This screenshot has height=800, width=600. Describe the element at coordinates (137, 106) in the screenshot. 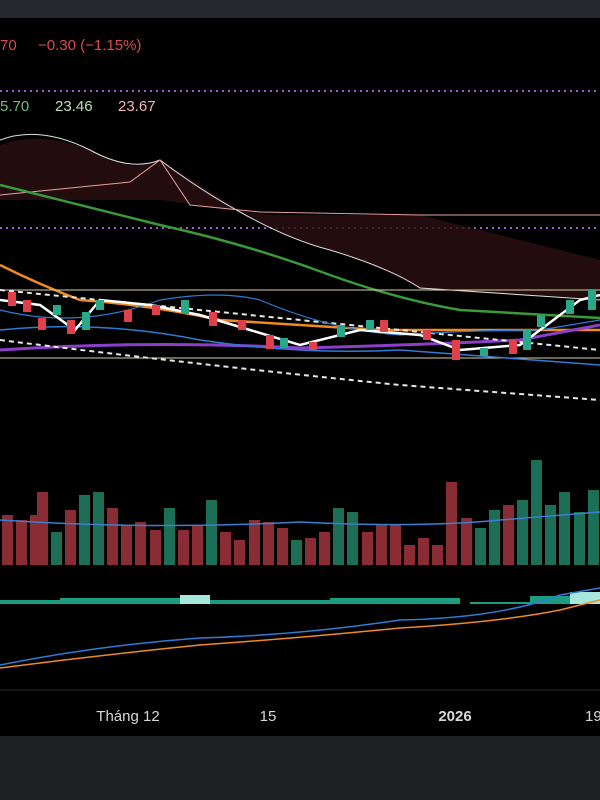

I see `indicator-value: 23.67` at that location.